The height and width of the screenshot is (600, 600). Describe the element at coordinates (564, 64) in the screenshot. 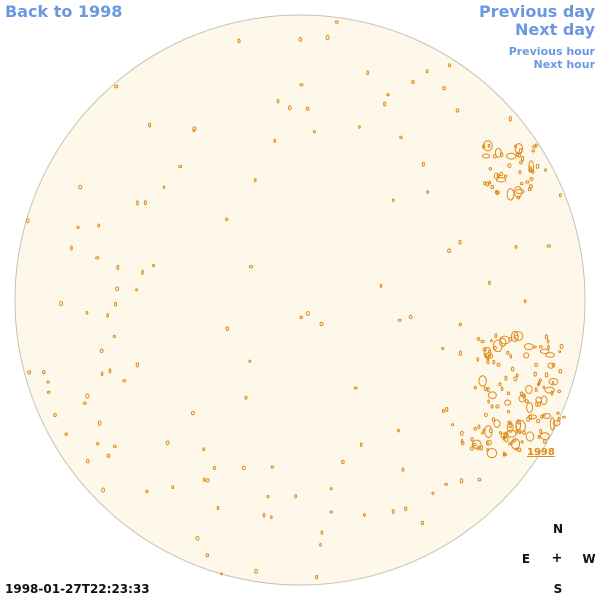

I see `next-hour-link: Next hour` at that location.